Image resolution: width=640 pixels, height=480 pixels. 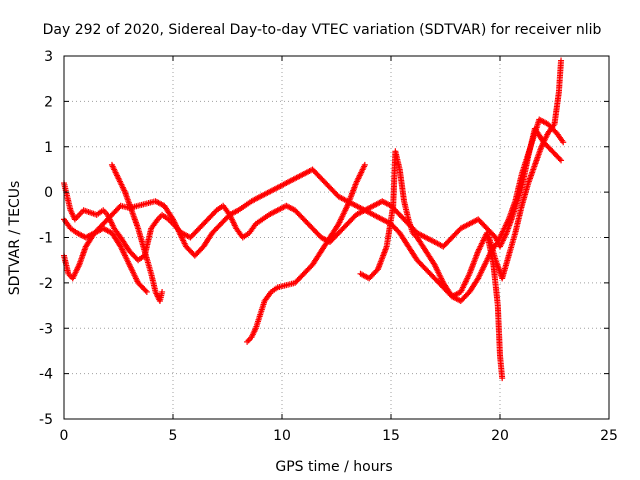 I want to click on y-tick-label: -4, so click(x=46, y=375).